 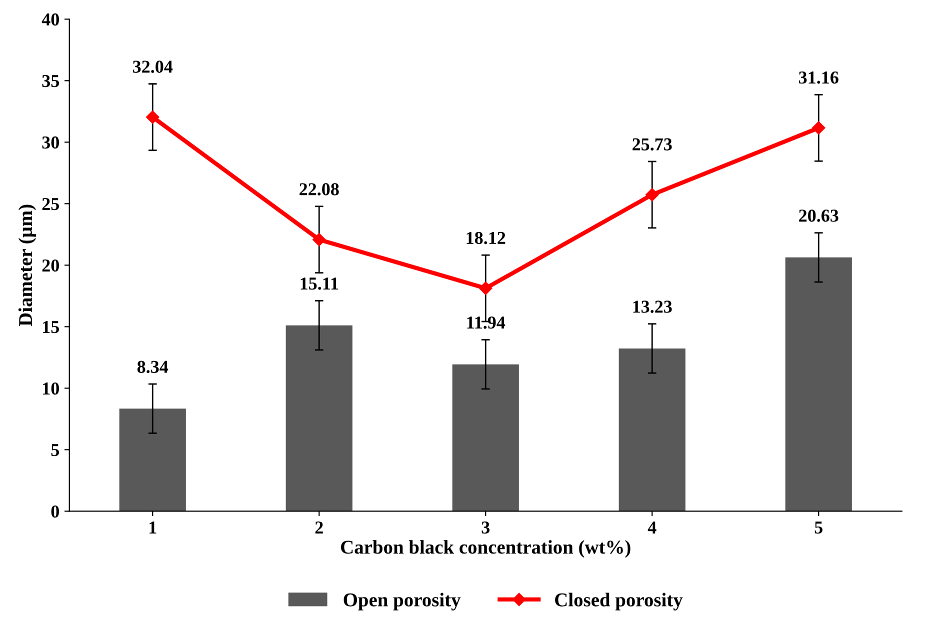 I want to click on y-tick-label: 15, so click(x=51, y=327).